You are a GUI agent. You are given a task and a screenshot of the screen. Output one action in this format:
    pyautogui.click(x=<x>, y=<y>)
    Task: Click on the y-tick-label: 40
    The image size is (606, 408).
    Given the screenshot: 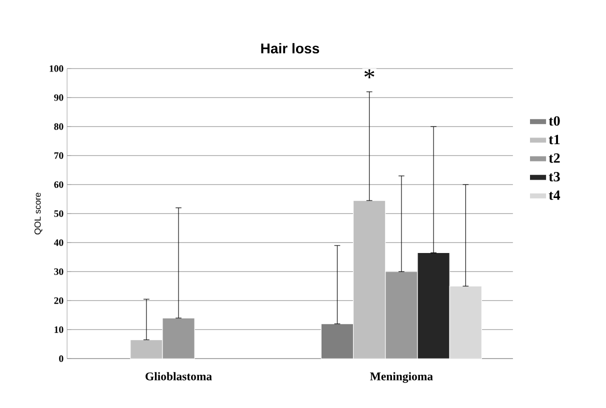 What is the action you would take?
    pyautogui.click(x=59, y=243)
    